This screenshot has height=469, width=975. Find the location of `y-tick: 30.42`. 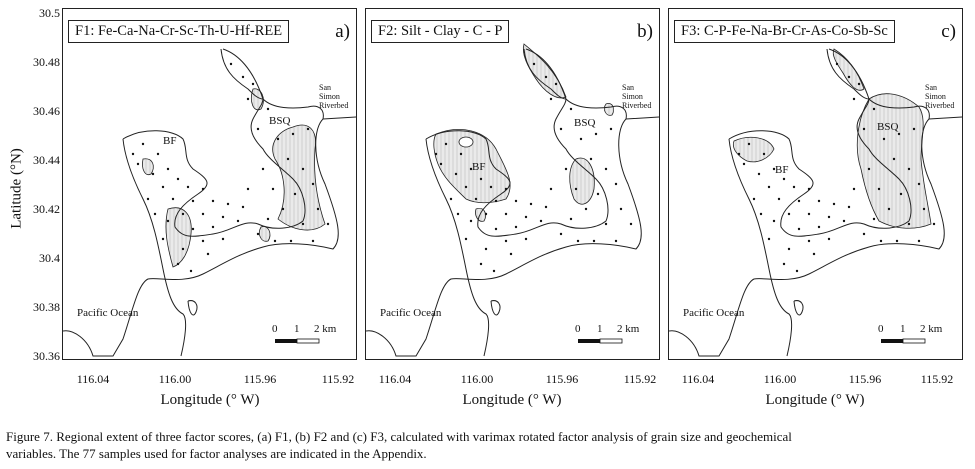

y-tick: 30.42 is located at coordinates (46, 209).